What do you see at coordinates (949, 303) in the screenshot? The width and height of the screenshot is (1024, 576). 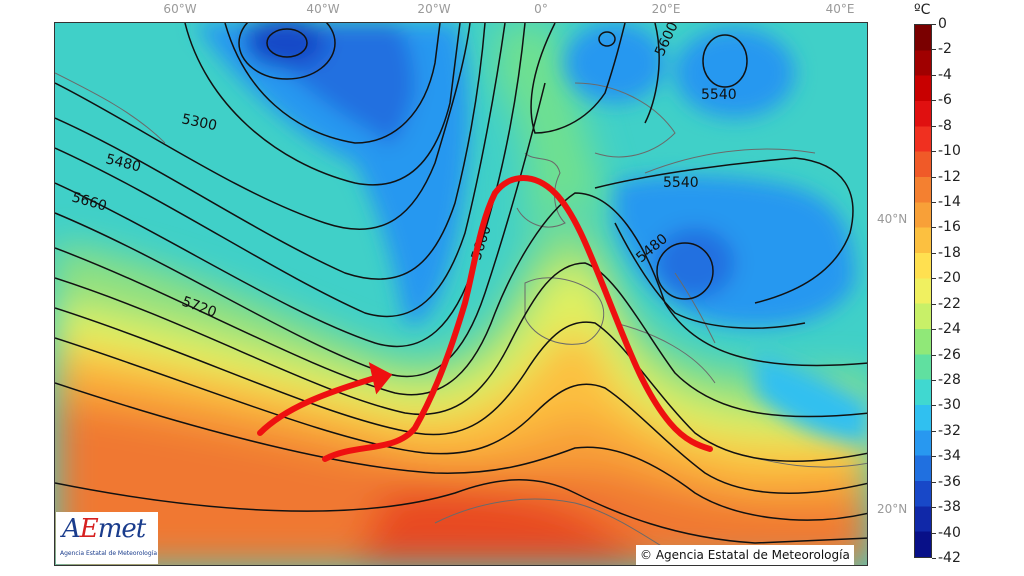 I see `colorbar-tick-label: -22` at bounding box center [949, 303].